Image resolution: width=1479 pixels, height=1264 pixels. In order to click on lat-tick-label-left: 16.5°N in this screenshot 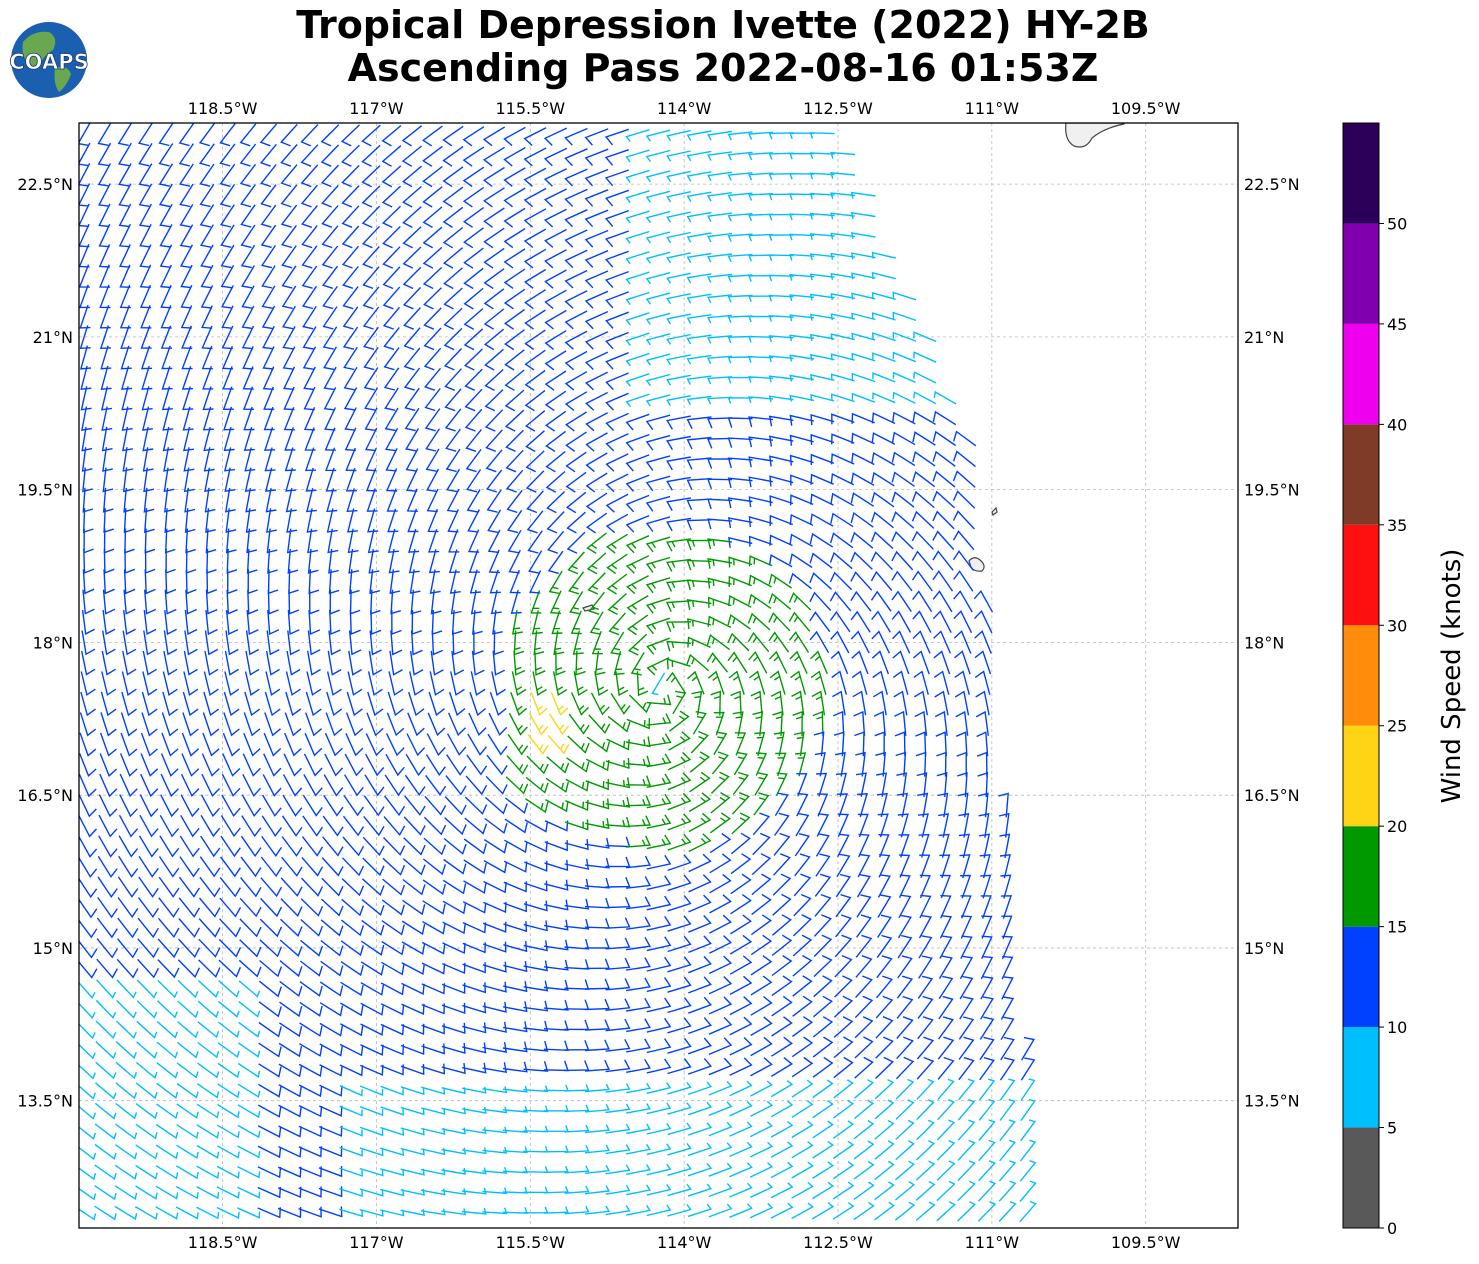, I will do `click(45, 795)`.